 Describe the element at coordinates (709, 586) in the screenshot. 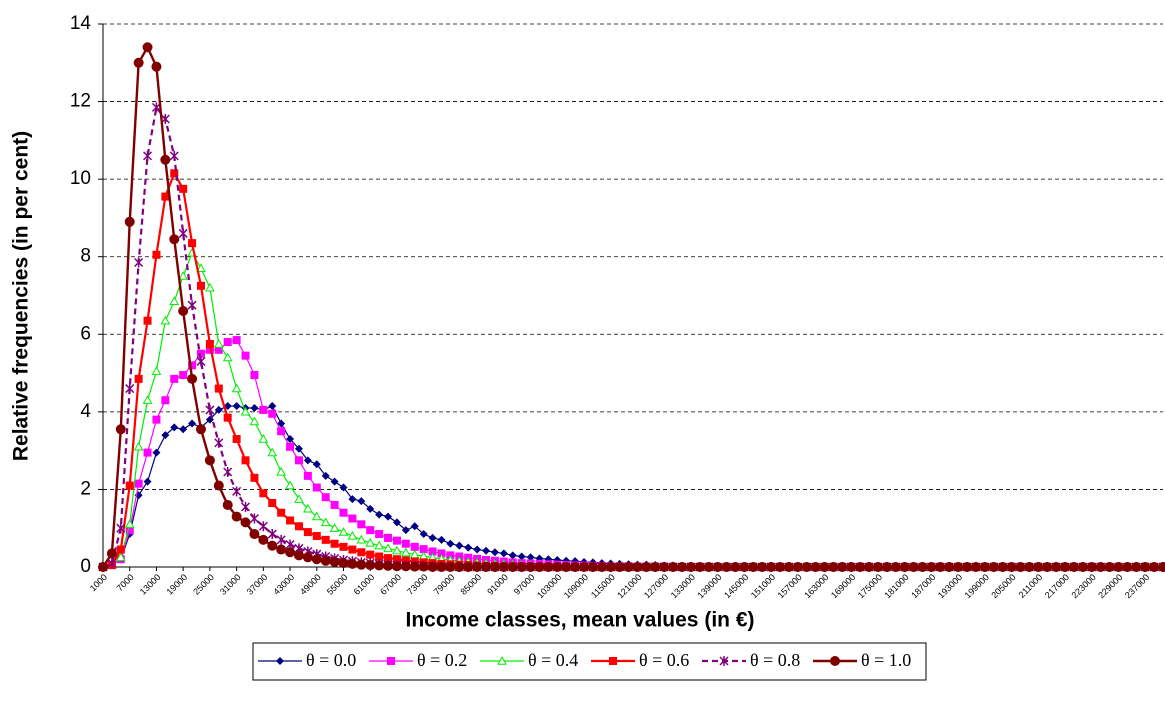

I see `x-tick-label: 139000` at that location.